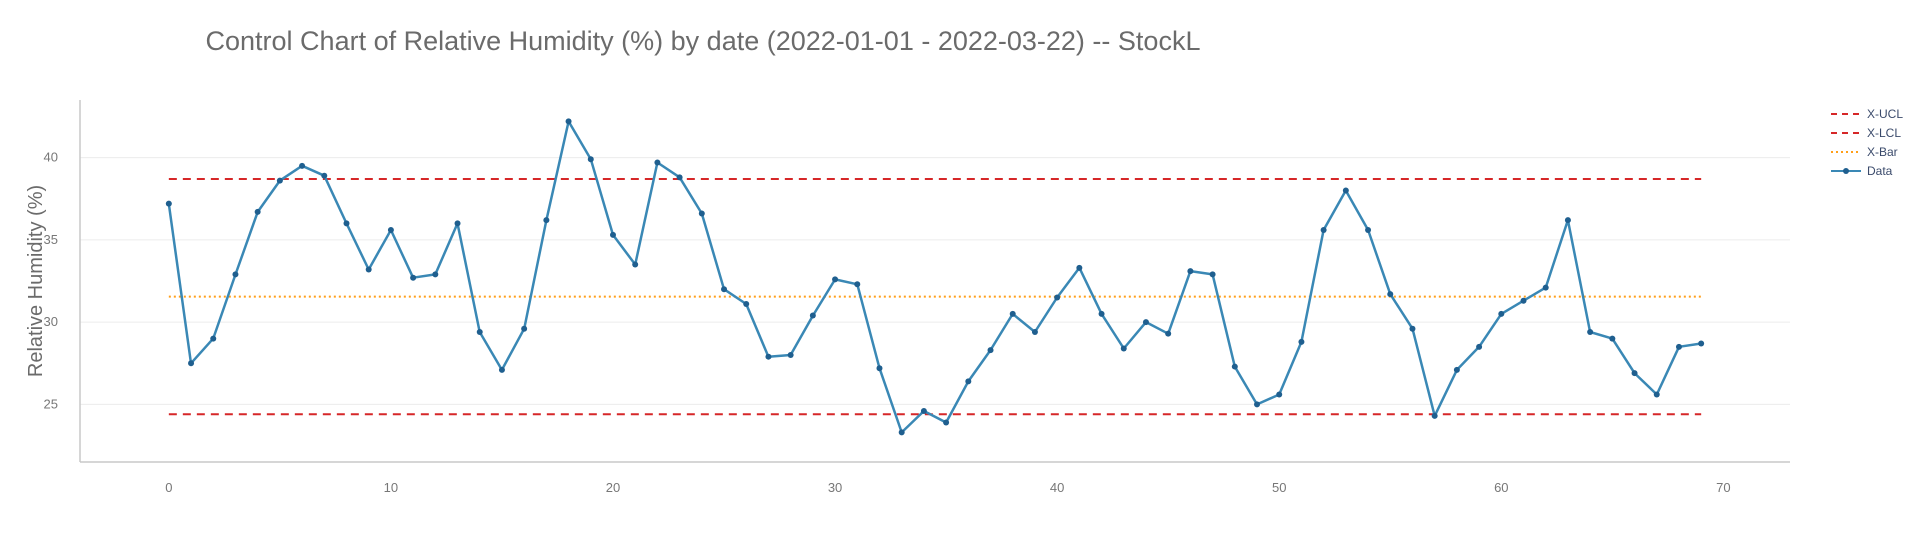 This screenshot has height=540, width=1920. Describe the element at coordinates (835, 487) in the screenshot. I see `x-tick-label-30: 30` at that location.